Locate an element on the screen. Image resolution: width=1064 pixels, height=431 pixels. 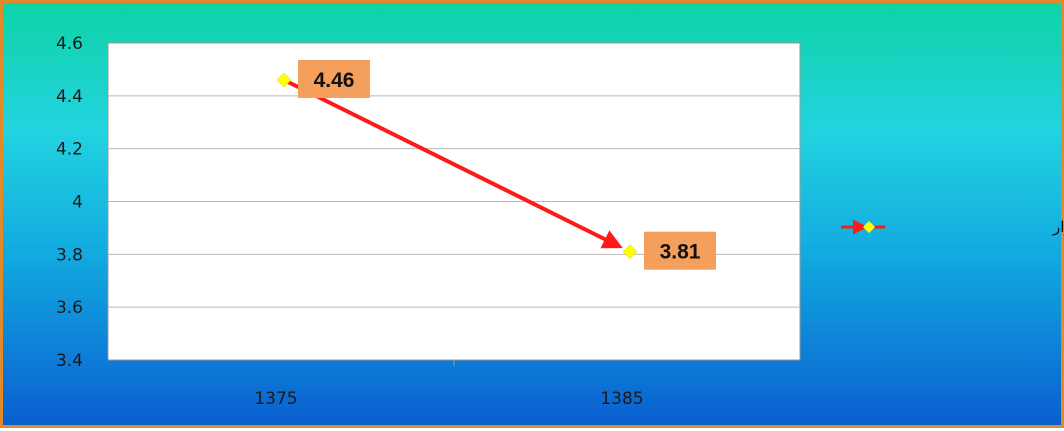
y-tick-label: 3.8 is located at coordinates (69, 255).